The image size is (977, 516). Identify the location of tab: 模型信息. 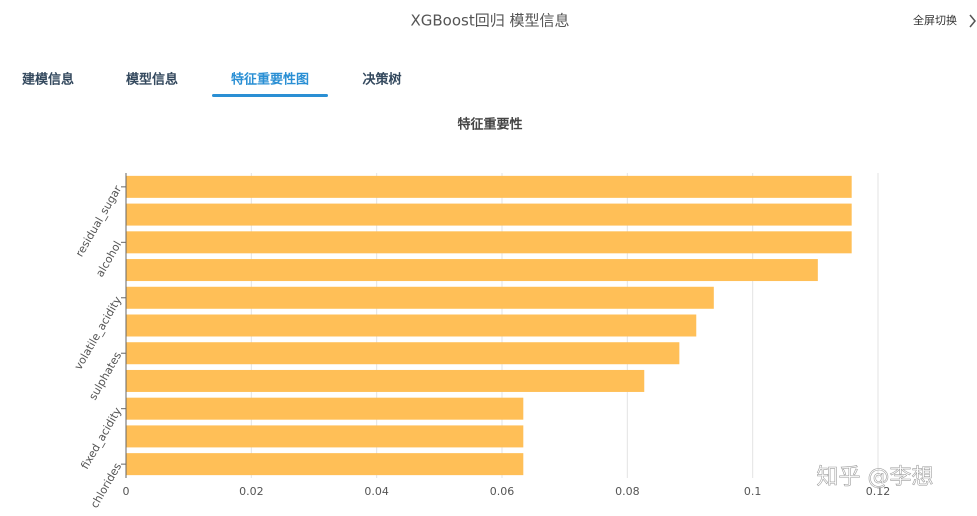
(152, 80).